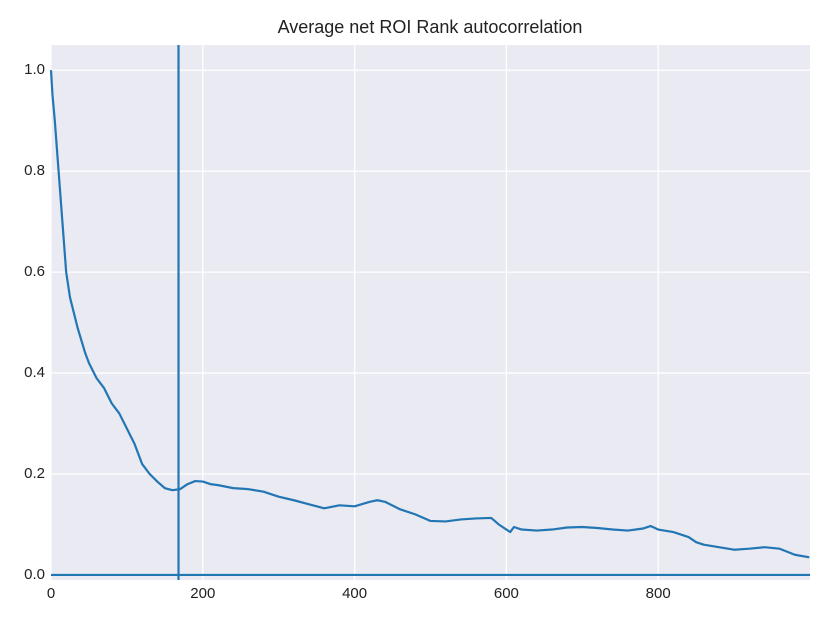 The image size is (830, 623). What do you see at coordinates (430, 27) in the screenshot?
I see `chart-title: Average net ROI Rank autocorrelation` at bounding box center [430, 27].